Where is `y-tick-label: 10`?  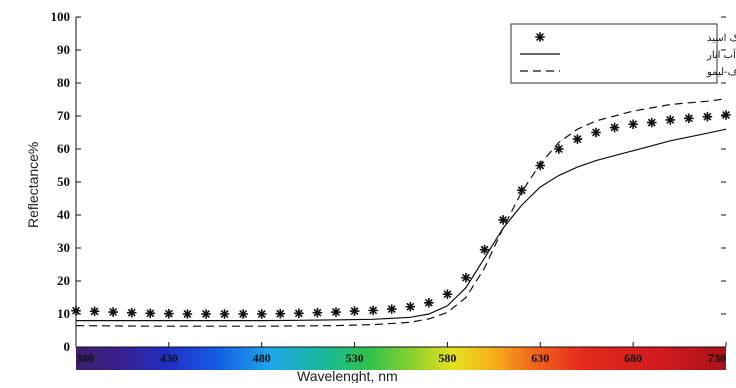
y-tick-label: 10 is located at coordinates (63, 313).